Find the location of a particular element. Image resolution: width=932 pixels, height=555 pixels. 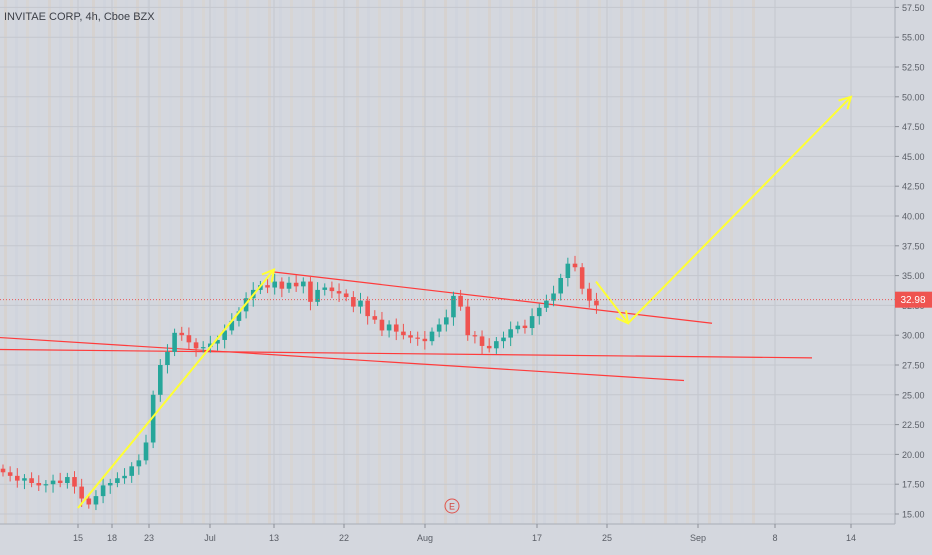

price-tick-label: 25.00 is located at coordinates (913, 395).